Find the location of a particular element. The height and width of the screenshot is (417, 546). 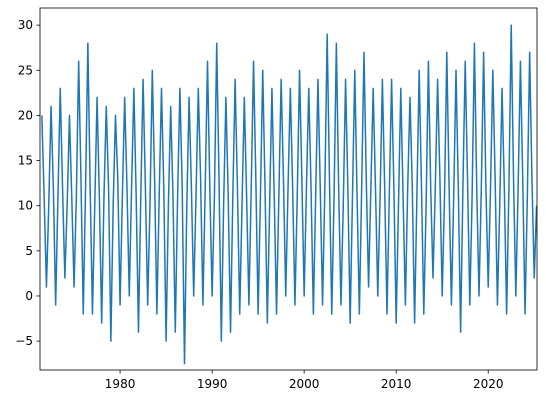

x-tick-label: 2020 is located at coordinates (488, 384).